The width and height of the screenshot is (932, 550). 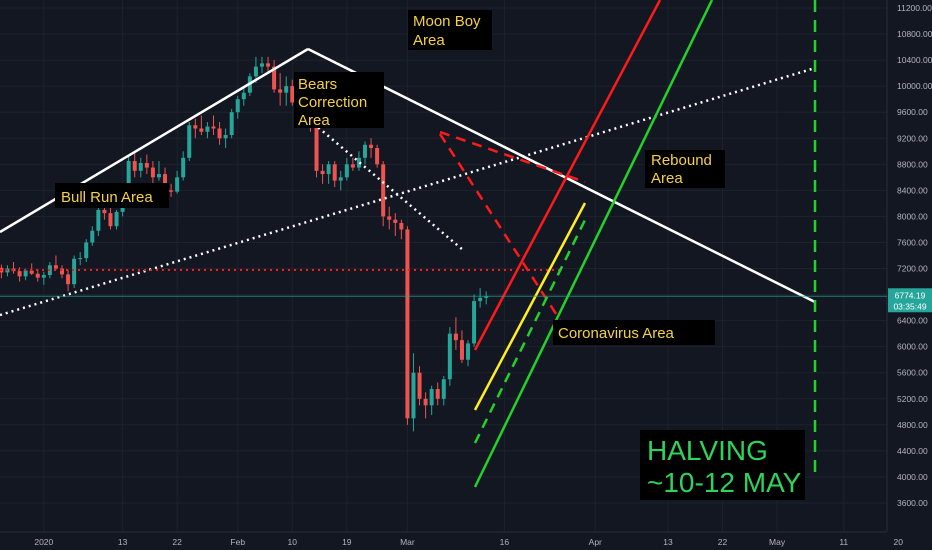 I want to click on x-tick-label: 16, so click(x=505, y=542).